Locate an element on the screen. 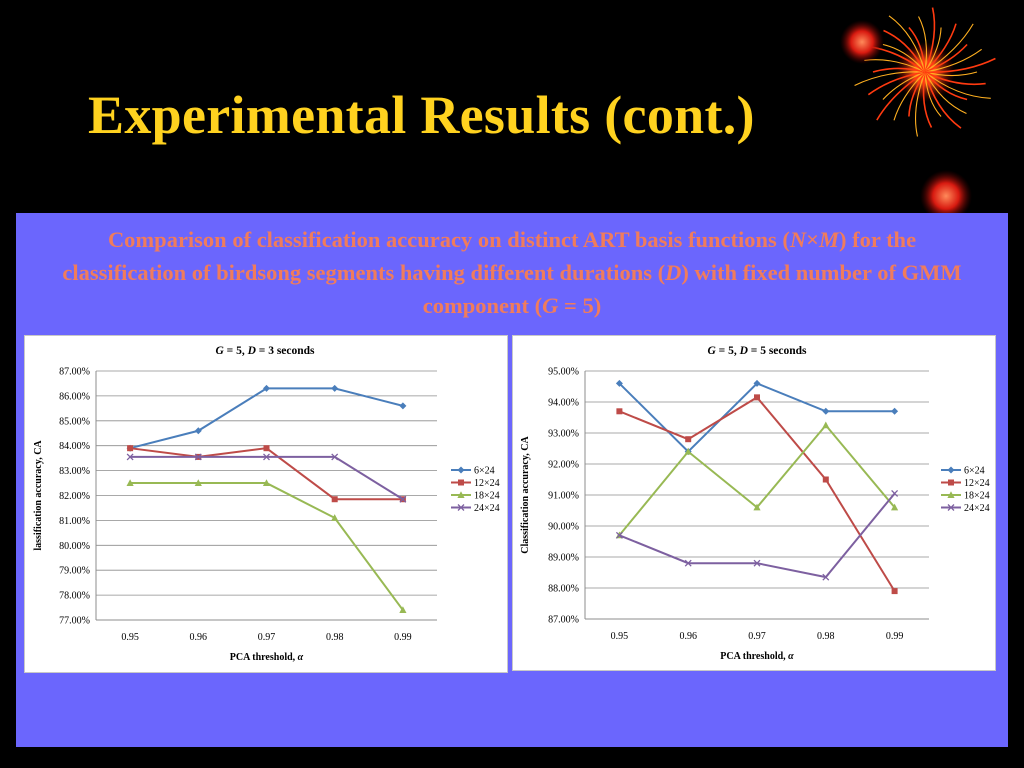 This screenshot has height=768, width=1024. y-tick-label: 78.00% is located at coordinates (74, 596).